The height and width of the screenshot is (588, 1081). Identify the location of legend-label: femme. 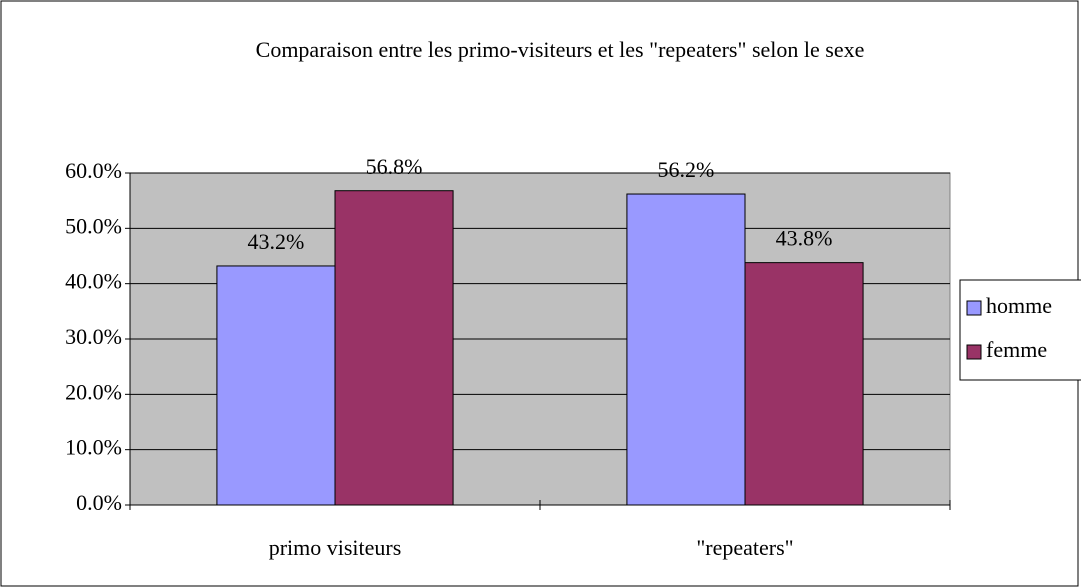
(1016, 349).